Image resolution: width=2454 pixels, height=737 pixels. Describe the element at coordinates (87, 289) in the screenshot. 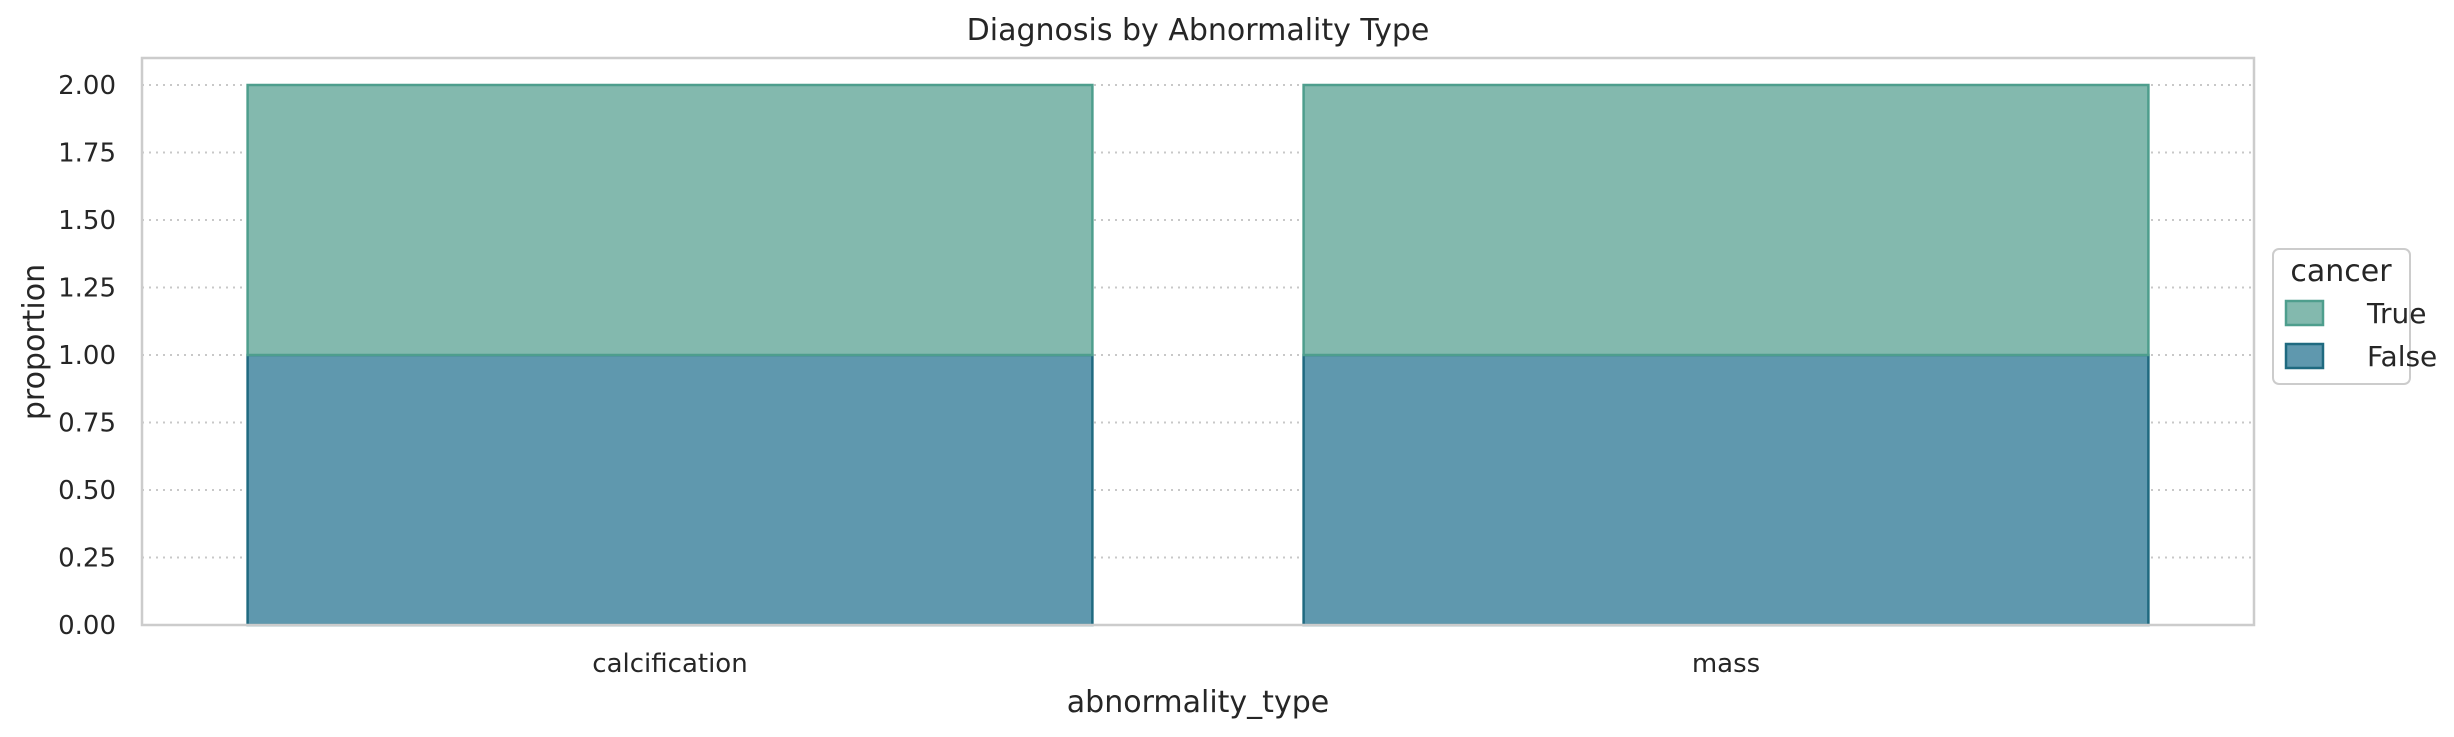

I see `y-tick-label: 1.25` at that location.